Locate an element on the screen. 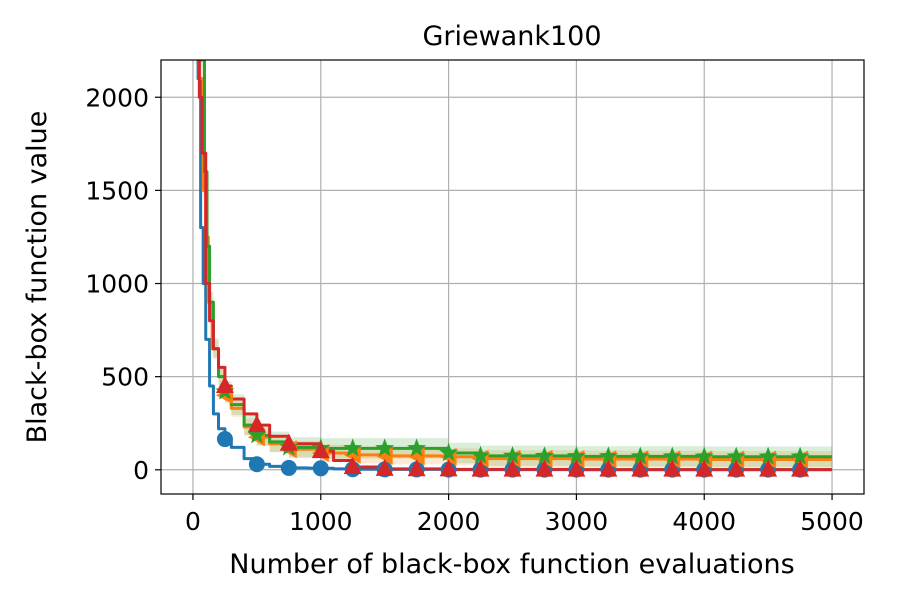  x-tick-label: 2000 is located at coordinates (449, 521).